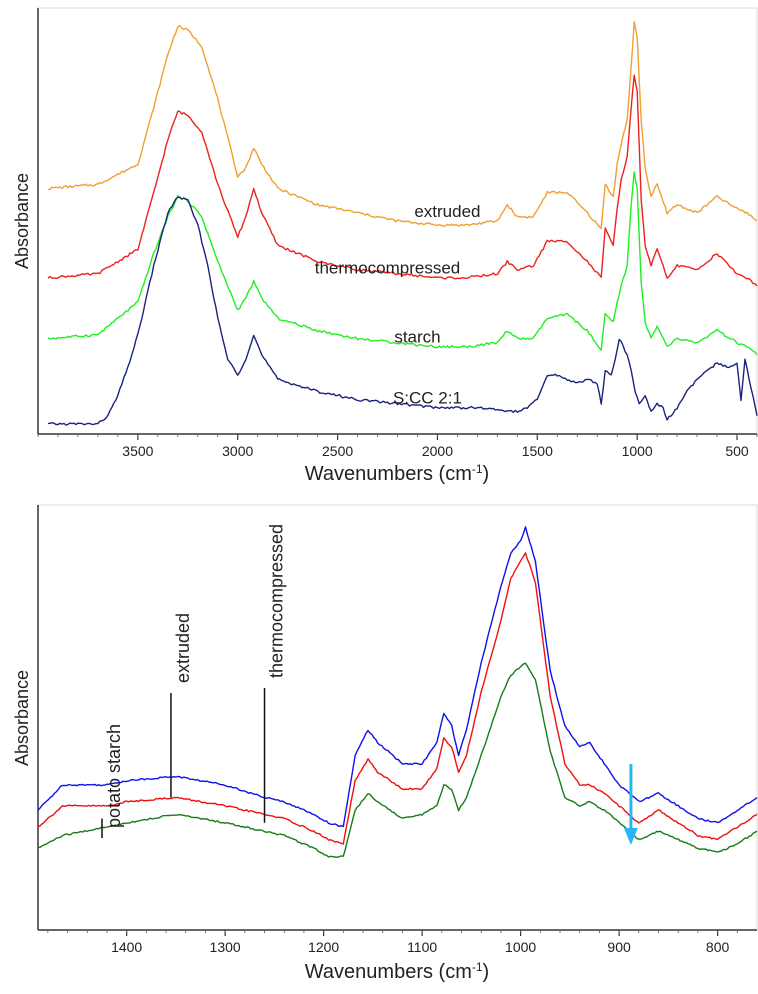 The image size is (758, 994). Describe the element at coordinates (337, 451) in the screenshot. I see `x-tick-label-2500: 2500` at that location.